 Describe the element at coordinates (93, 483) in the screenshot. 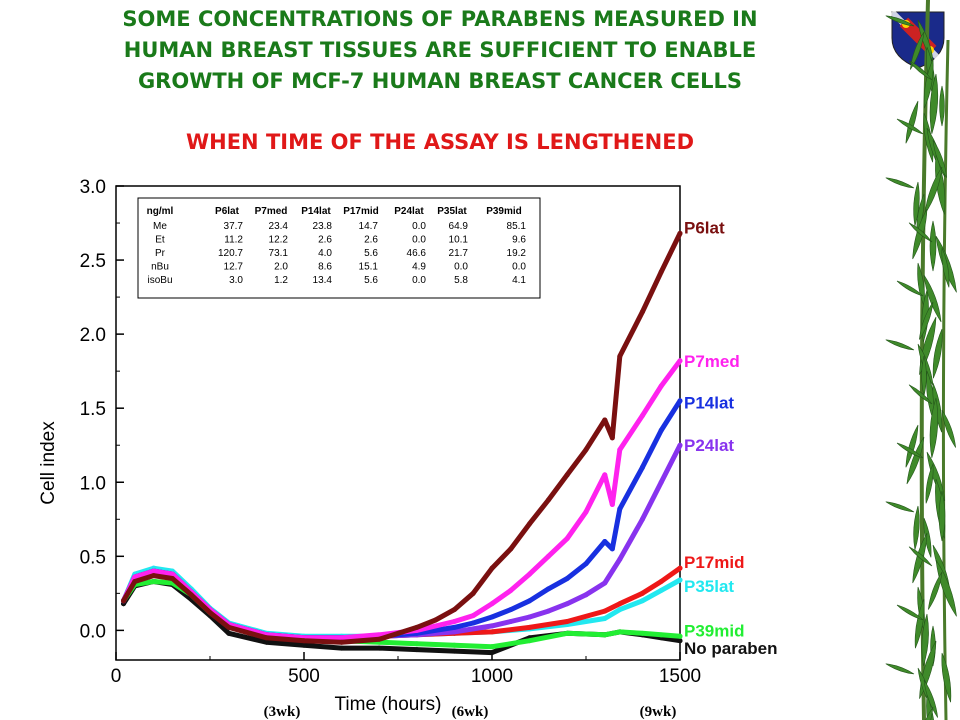

I see `y-tick-label: 1.0` at that location.